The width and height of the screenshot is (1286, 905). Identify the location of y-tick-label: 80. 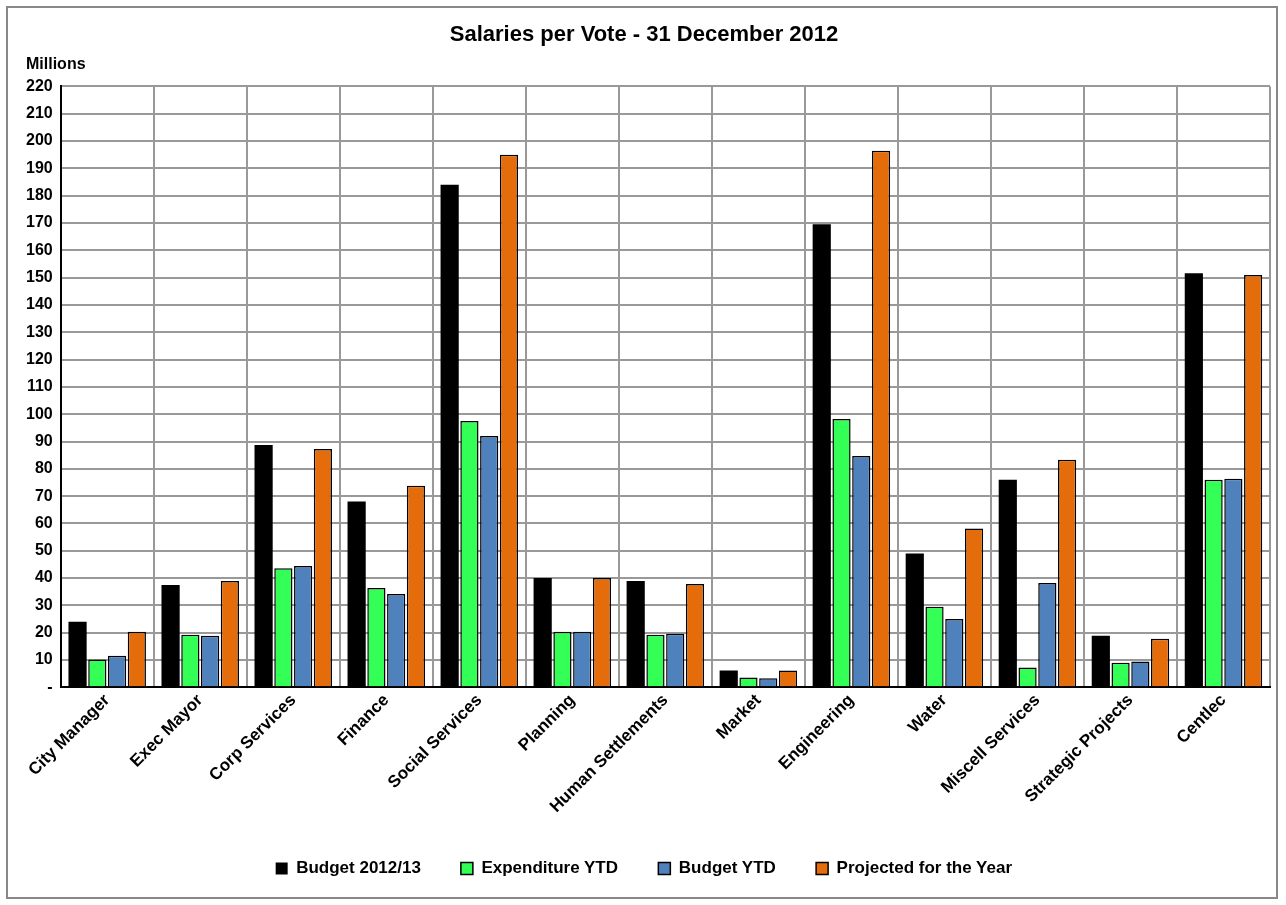
(43, 468).